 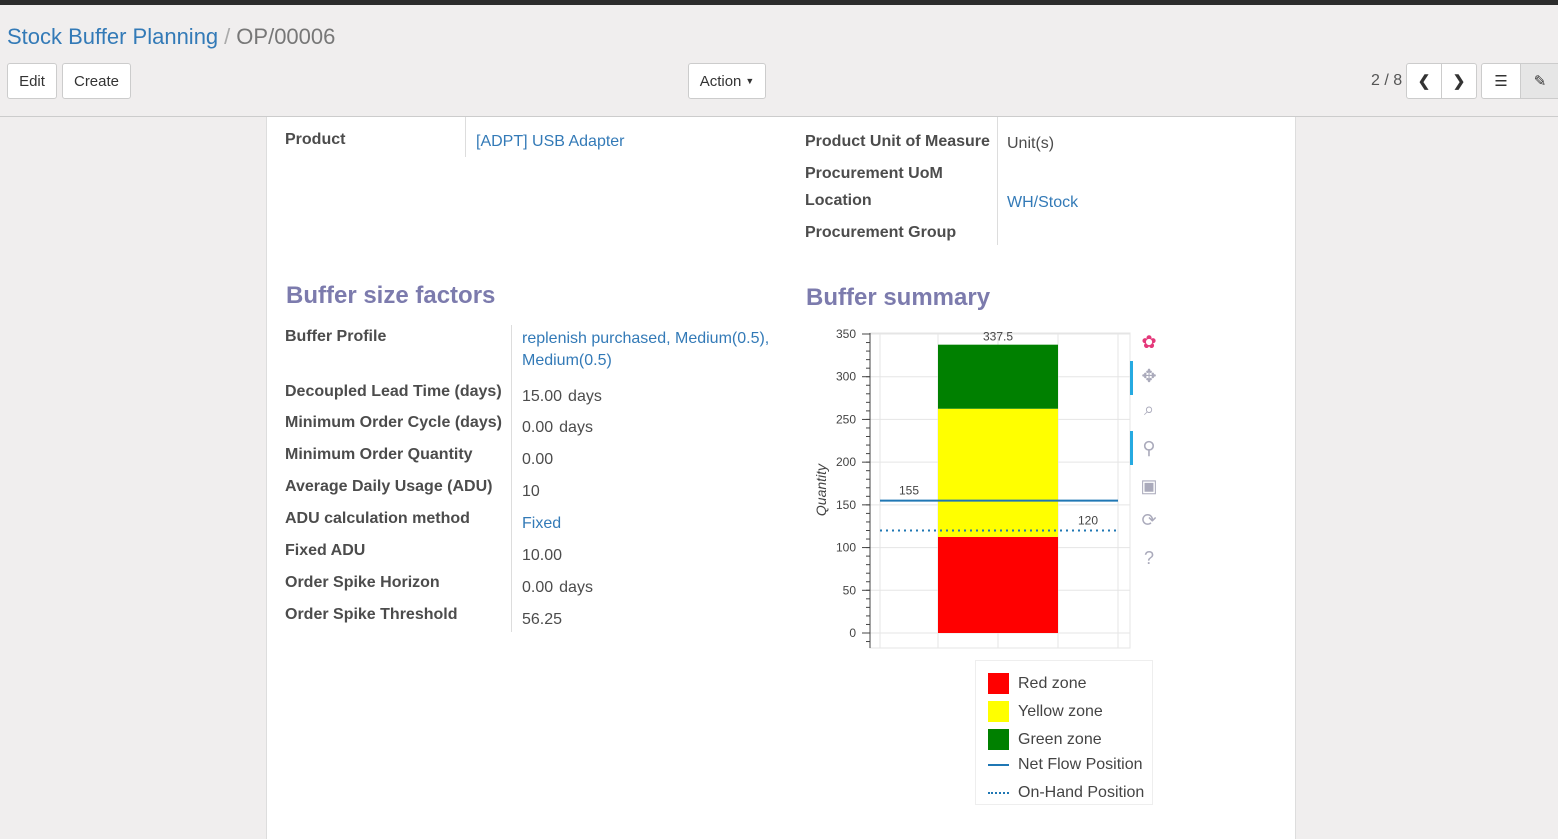 I want to click on legend-item: On-Hand Position, so click(x=1066, y=793).